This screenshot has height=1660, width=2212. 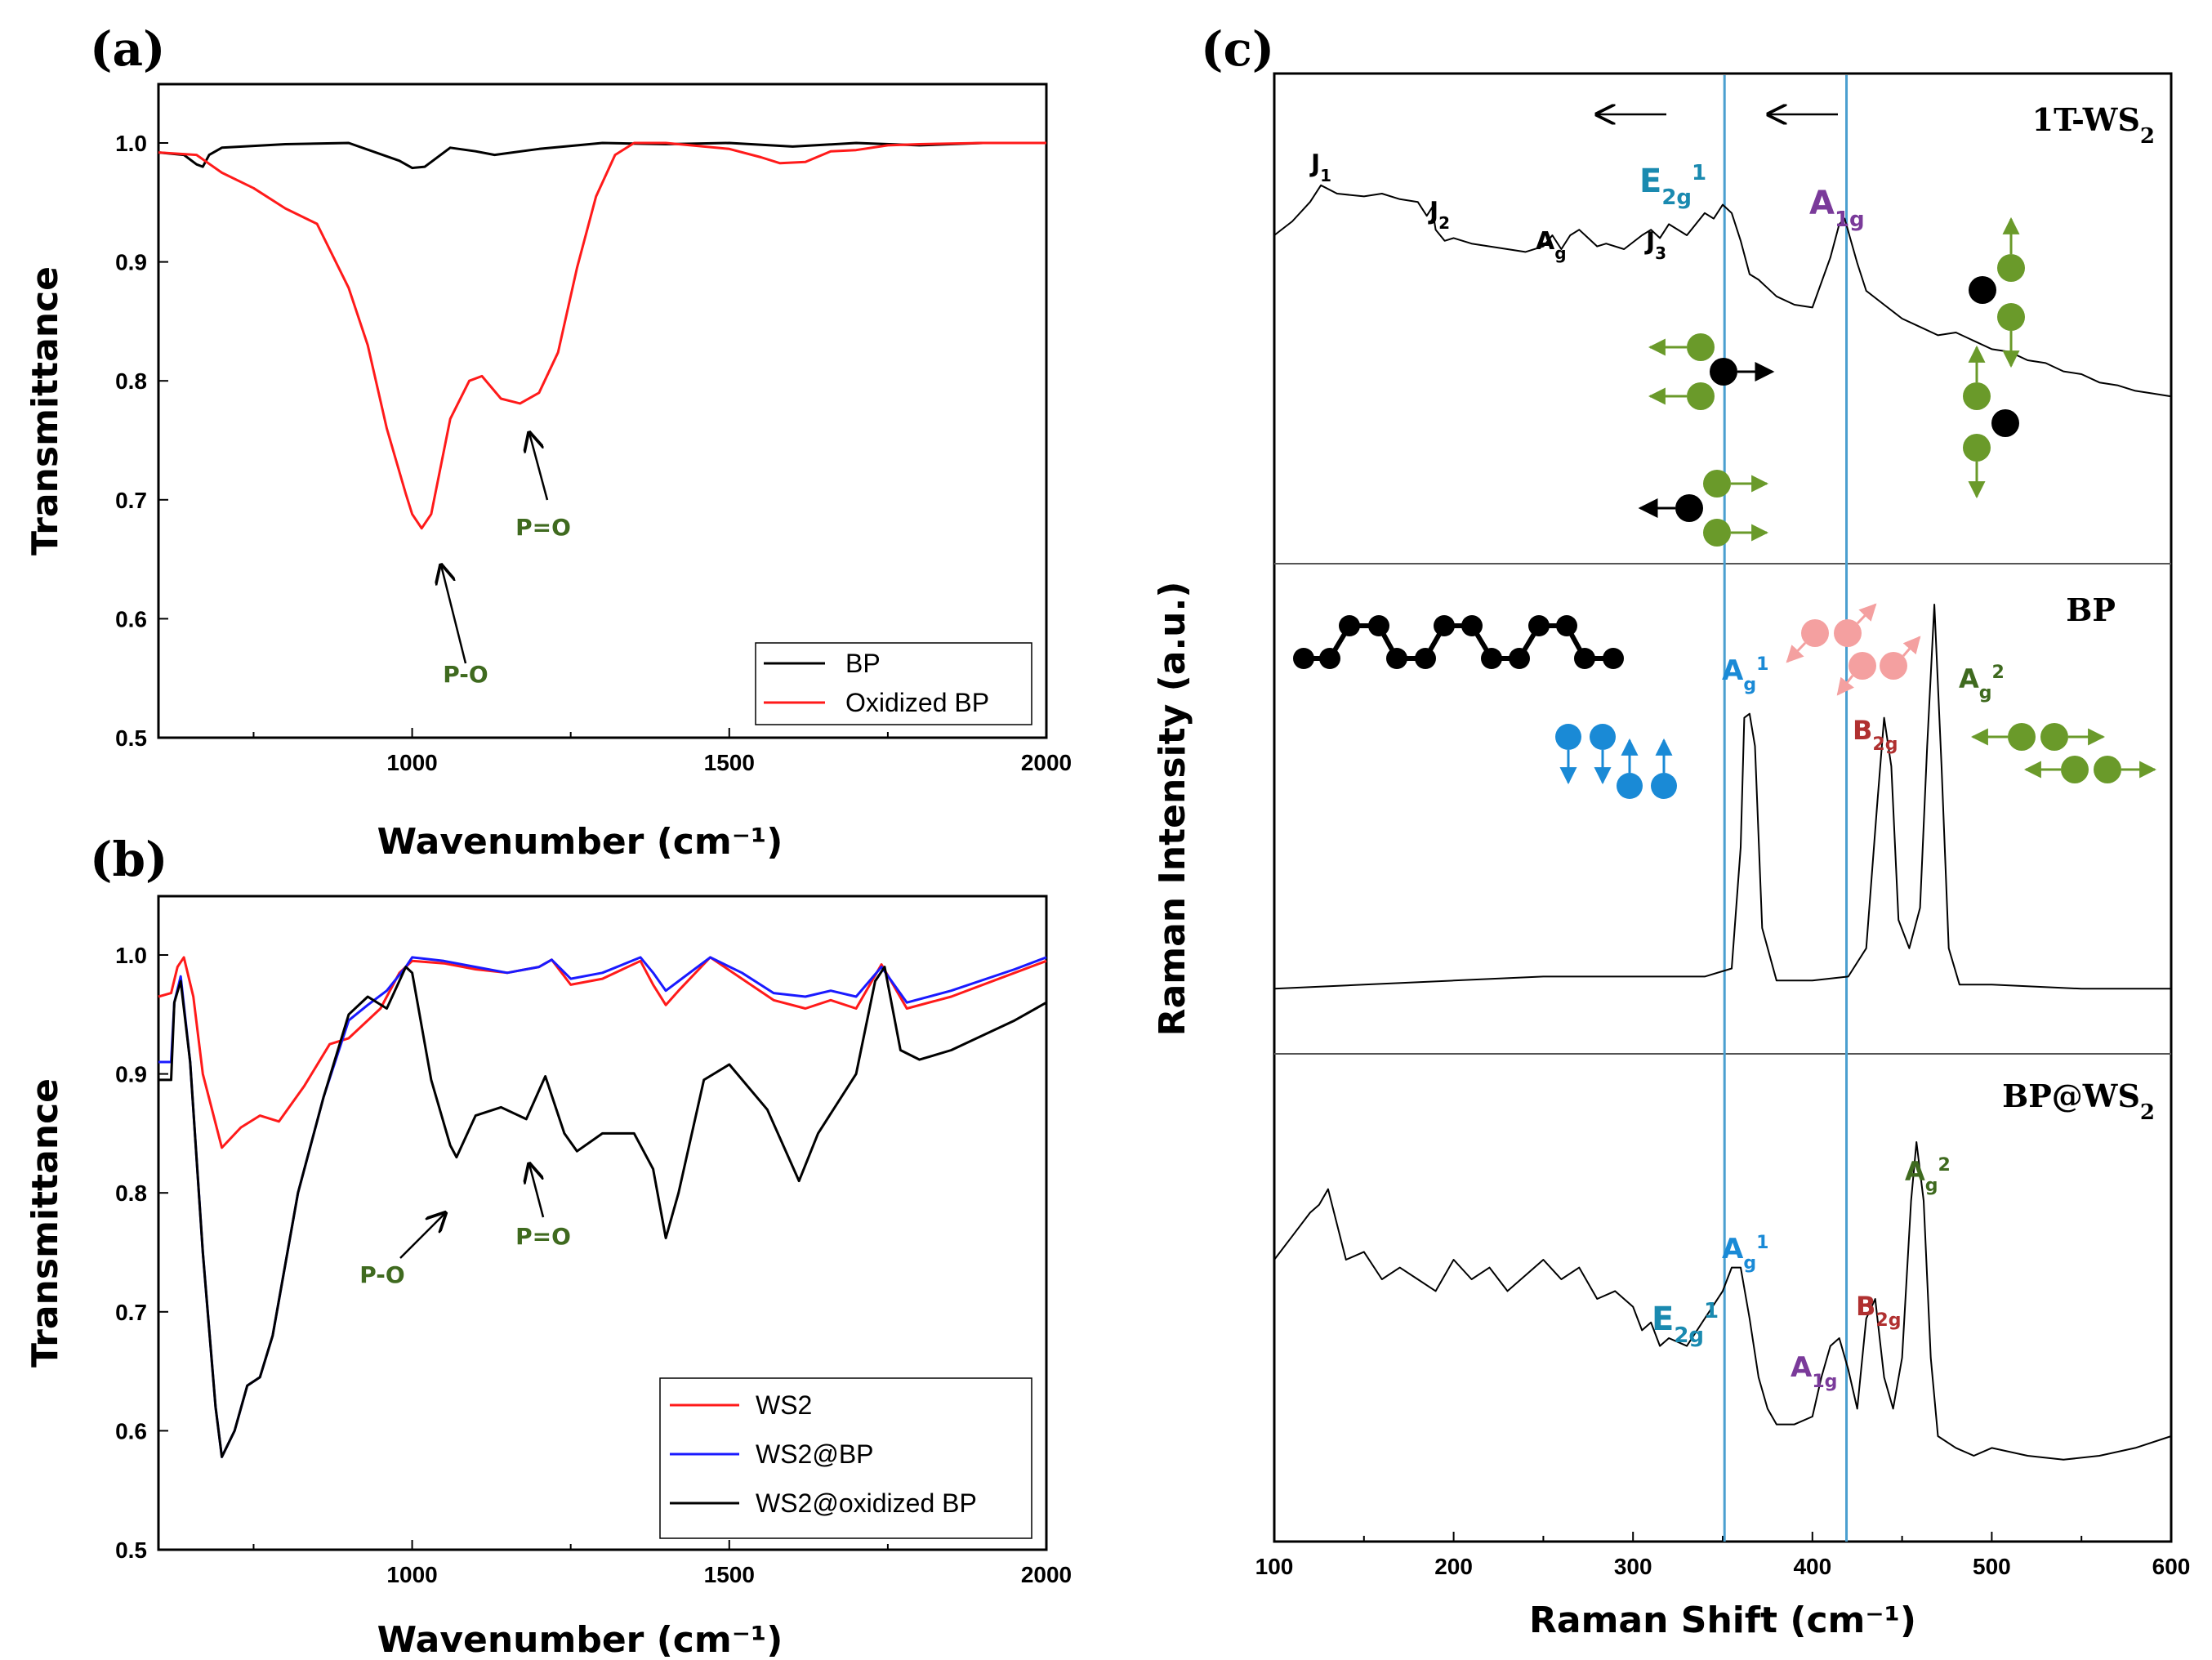 I want to click on panel-c-ticks: 100 200 300 400 500 600, so click(x=1723, y=1555).